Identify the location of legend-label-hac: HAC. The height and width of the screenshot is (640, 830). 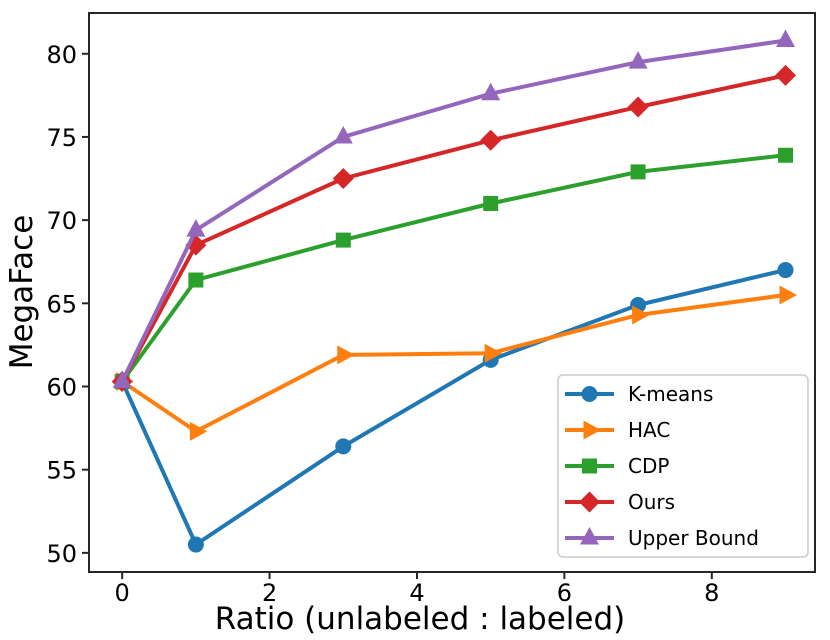
(649, 430).